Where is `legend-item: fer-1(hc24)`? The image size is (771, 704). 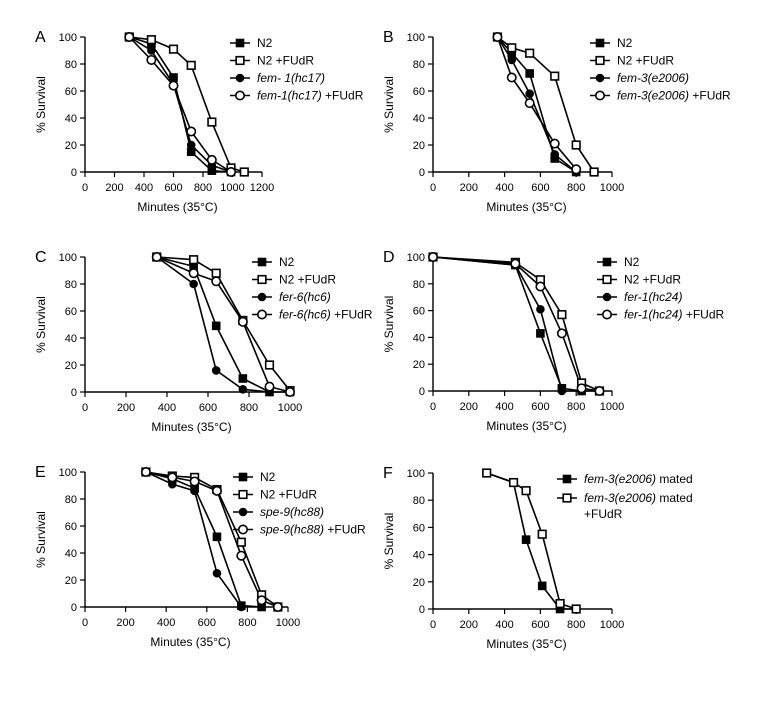 legend-item: fer-1(hc24) is located at coordinates (639, 297).